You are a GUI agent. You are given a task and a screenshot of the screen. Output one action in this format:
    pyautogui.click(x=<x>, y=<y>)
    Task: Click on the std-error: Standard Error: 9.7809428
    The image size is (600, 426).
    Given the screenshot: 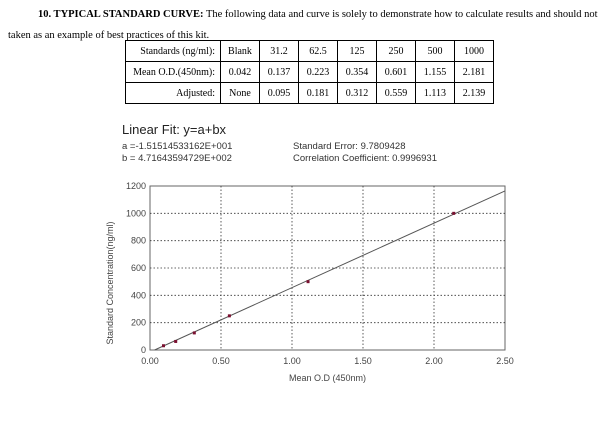 What is the action you would take?
    pyautogui.click(x=349, y=146)
    